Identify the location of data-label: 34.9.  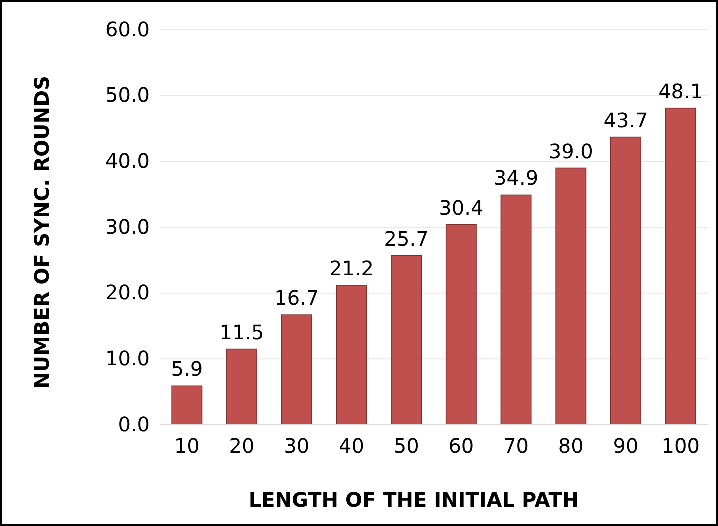
(516, 178).